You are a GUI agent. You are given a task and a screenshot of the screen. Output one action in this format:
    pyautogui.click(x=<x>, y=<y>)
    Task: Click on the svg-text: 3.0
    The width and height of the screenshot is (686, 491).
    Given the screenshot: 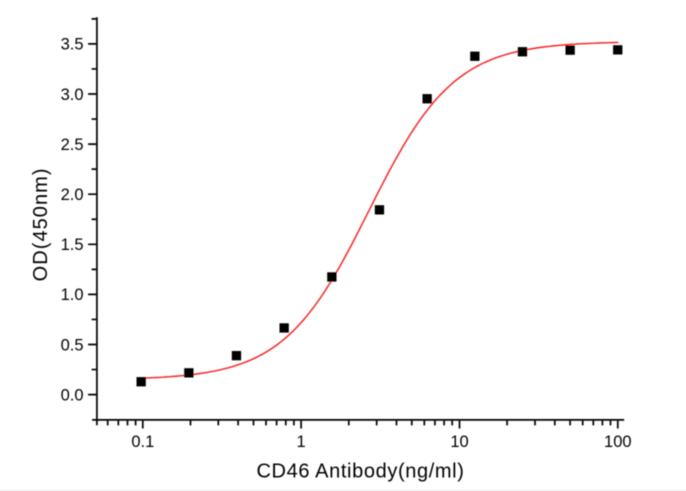 What is the action you would take?
    pyautogui.click(x=72, y=95)
    